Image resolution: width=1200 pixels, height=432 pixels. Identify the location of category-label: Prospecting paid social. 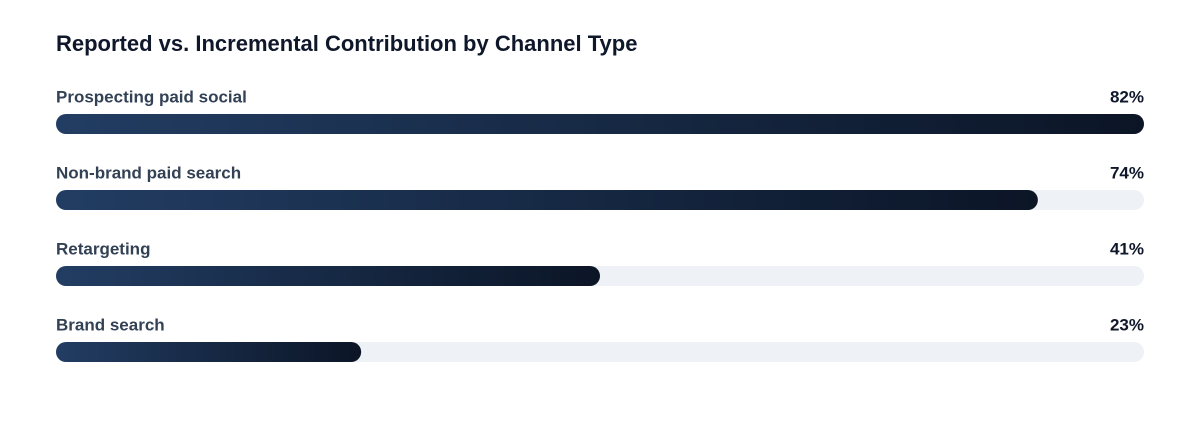
(151, 96).